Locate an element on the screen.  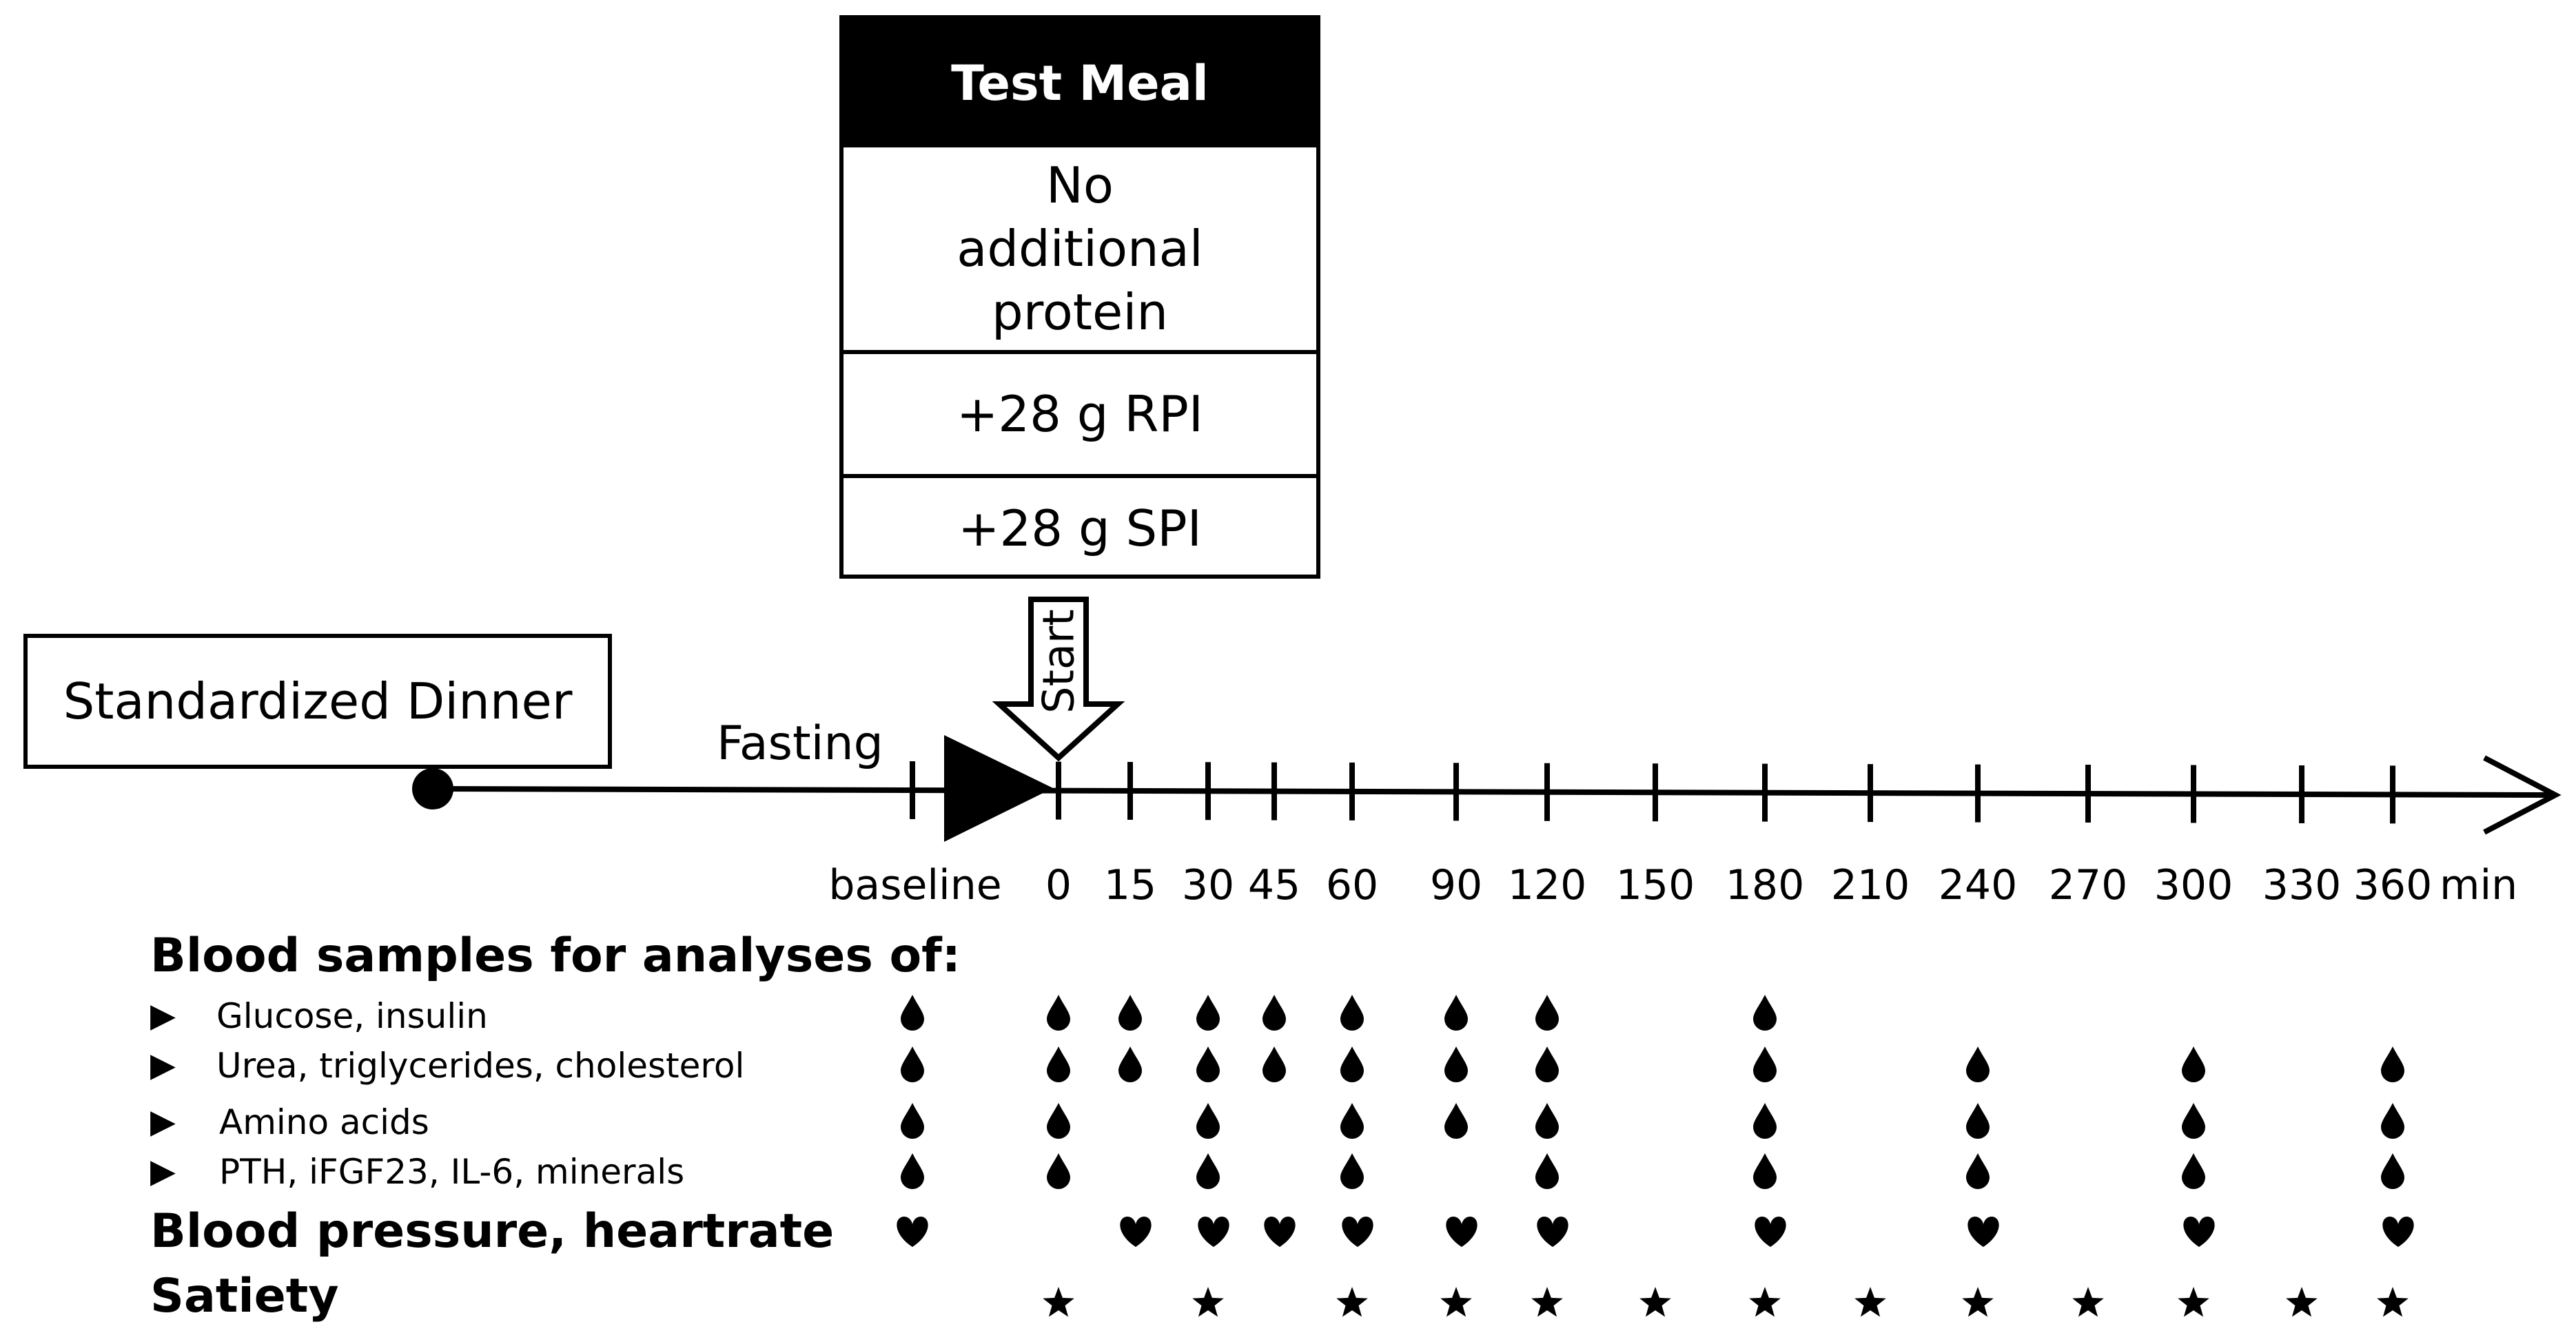
time-label: 0 is located at coordinates (1058, 885).